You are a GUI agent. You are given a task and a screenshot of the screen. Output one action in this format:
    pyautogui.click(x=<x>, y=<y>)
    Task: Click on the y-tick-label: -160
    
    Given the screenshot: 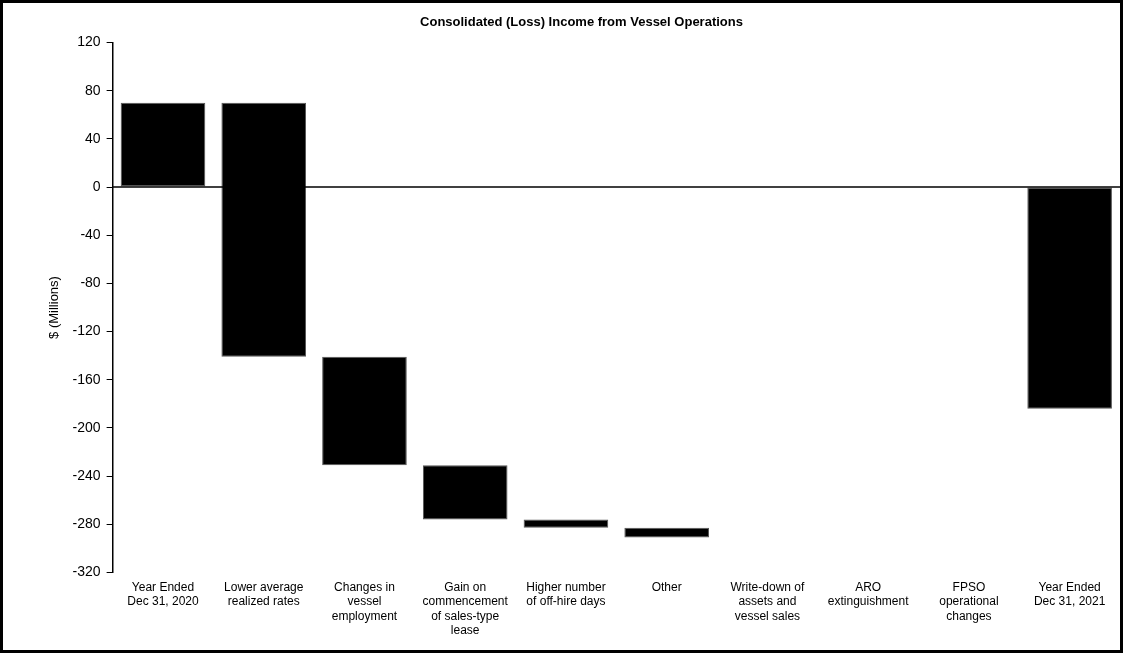 What is the action you would take?
    pyautogui.click(x=86, y=378)
    